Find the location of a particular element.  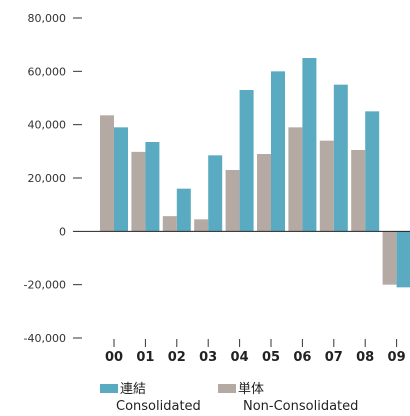

legend-label-consolidated-jp: 連結 is located at coordinates (133, 389).